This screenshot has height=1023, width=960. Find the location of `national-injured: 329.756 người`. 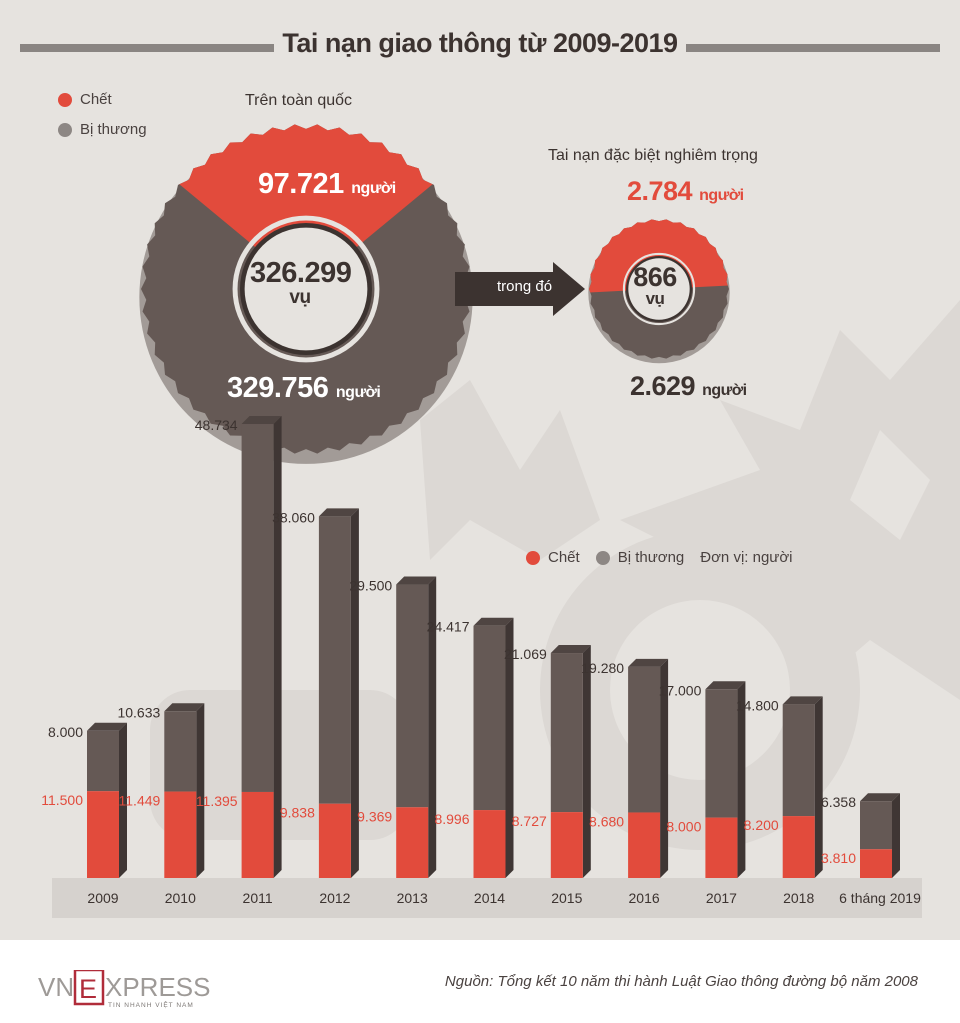

national-injured: 329.756 người is located at coordinates (304, 388).